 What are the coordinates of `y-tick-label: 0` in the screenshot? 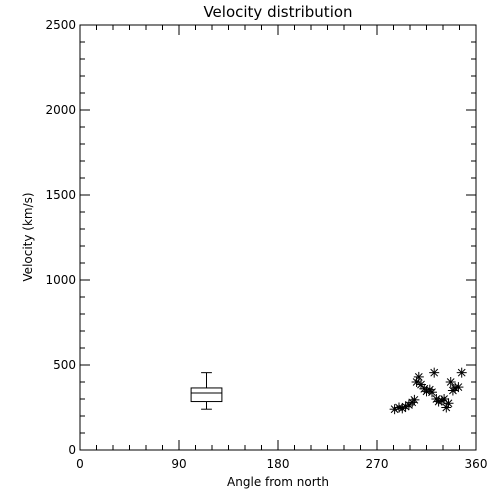 It's located at (72, 450).